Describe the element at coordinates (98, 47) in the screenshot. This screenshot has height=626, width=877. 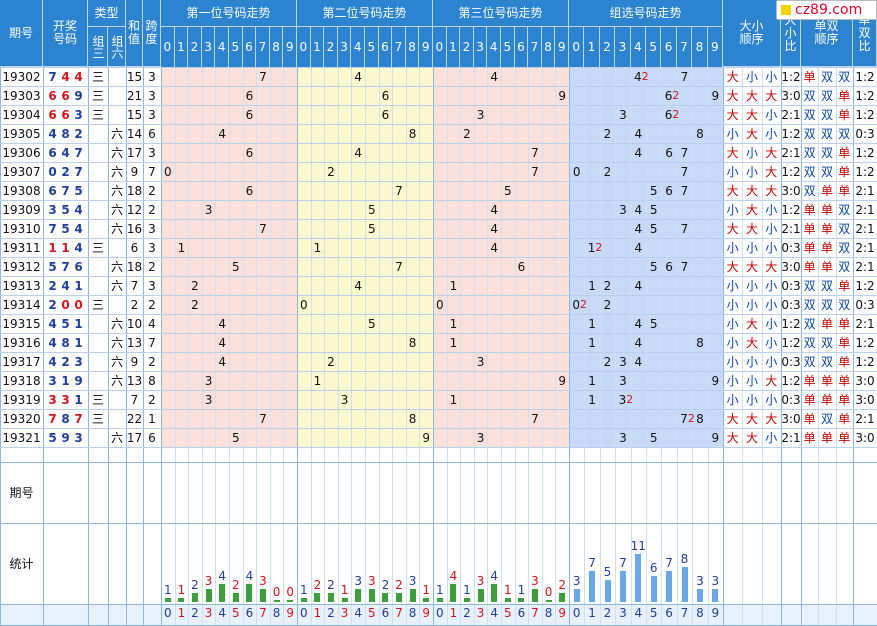
I see `header-g3: 组三` at that location.